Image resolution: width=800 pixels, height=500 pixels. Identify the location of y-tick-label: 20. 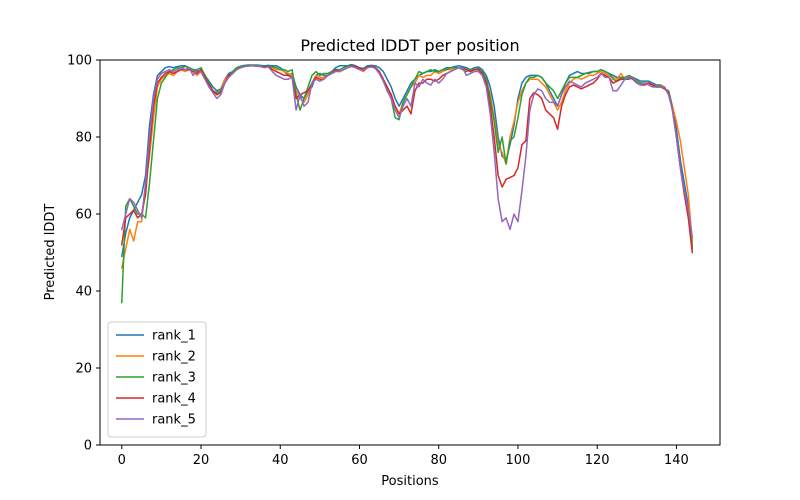
(83, 369).